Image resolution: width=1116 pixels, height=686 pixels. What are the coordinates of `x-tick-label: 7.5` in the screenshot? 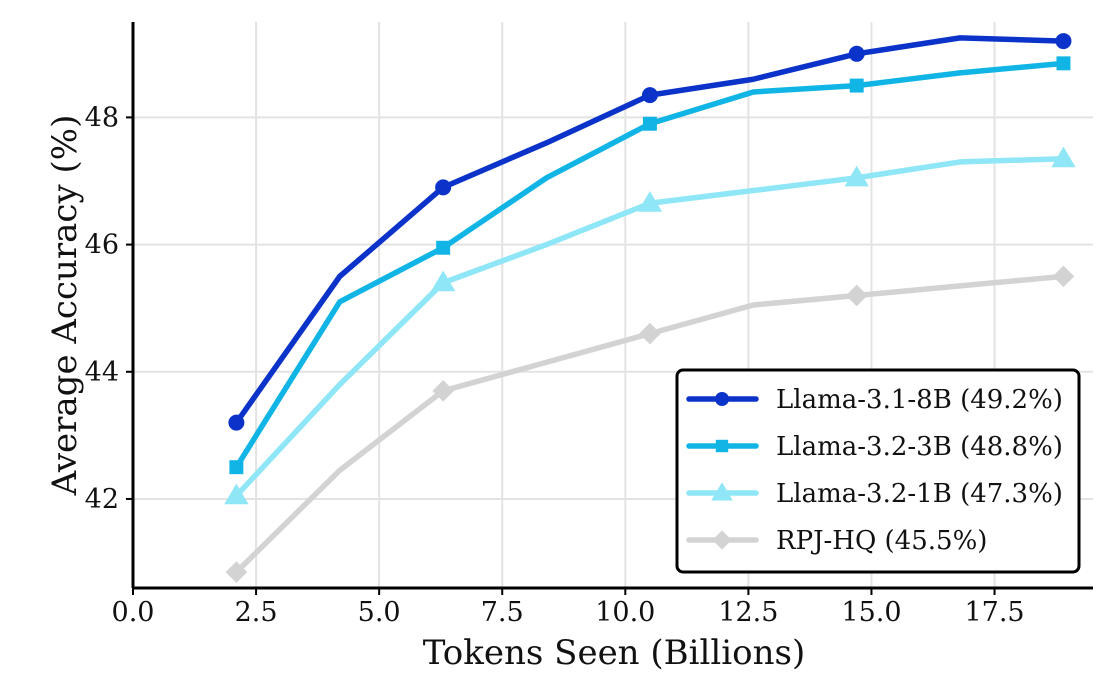 It's located at (502, 612).